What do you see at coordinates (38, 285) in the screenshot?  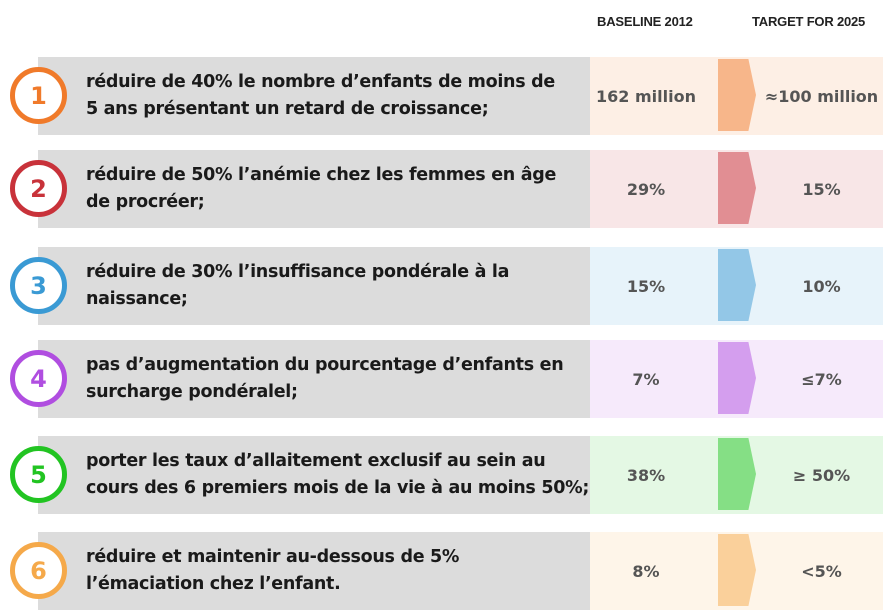 I see `goal-number: 3` at bounding box center [38, 285].